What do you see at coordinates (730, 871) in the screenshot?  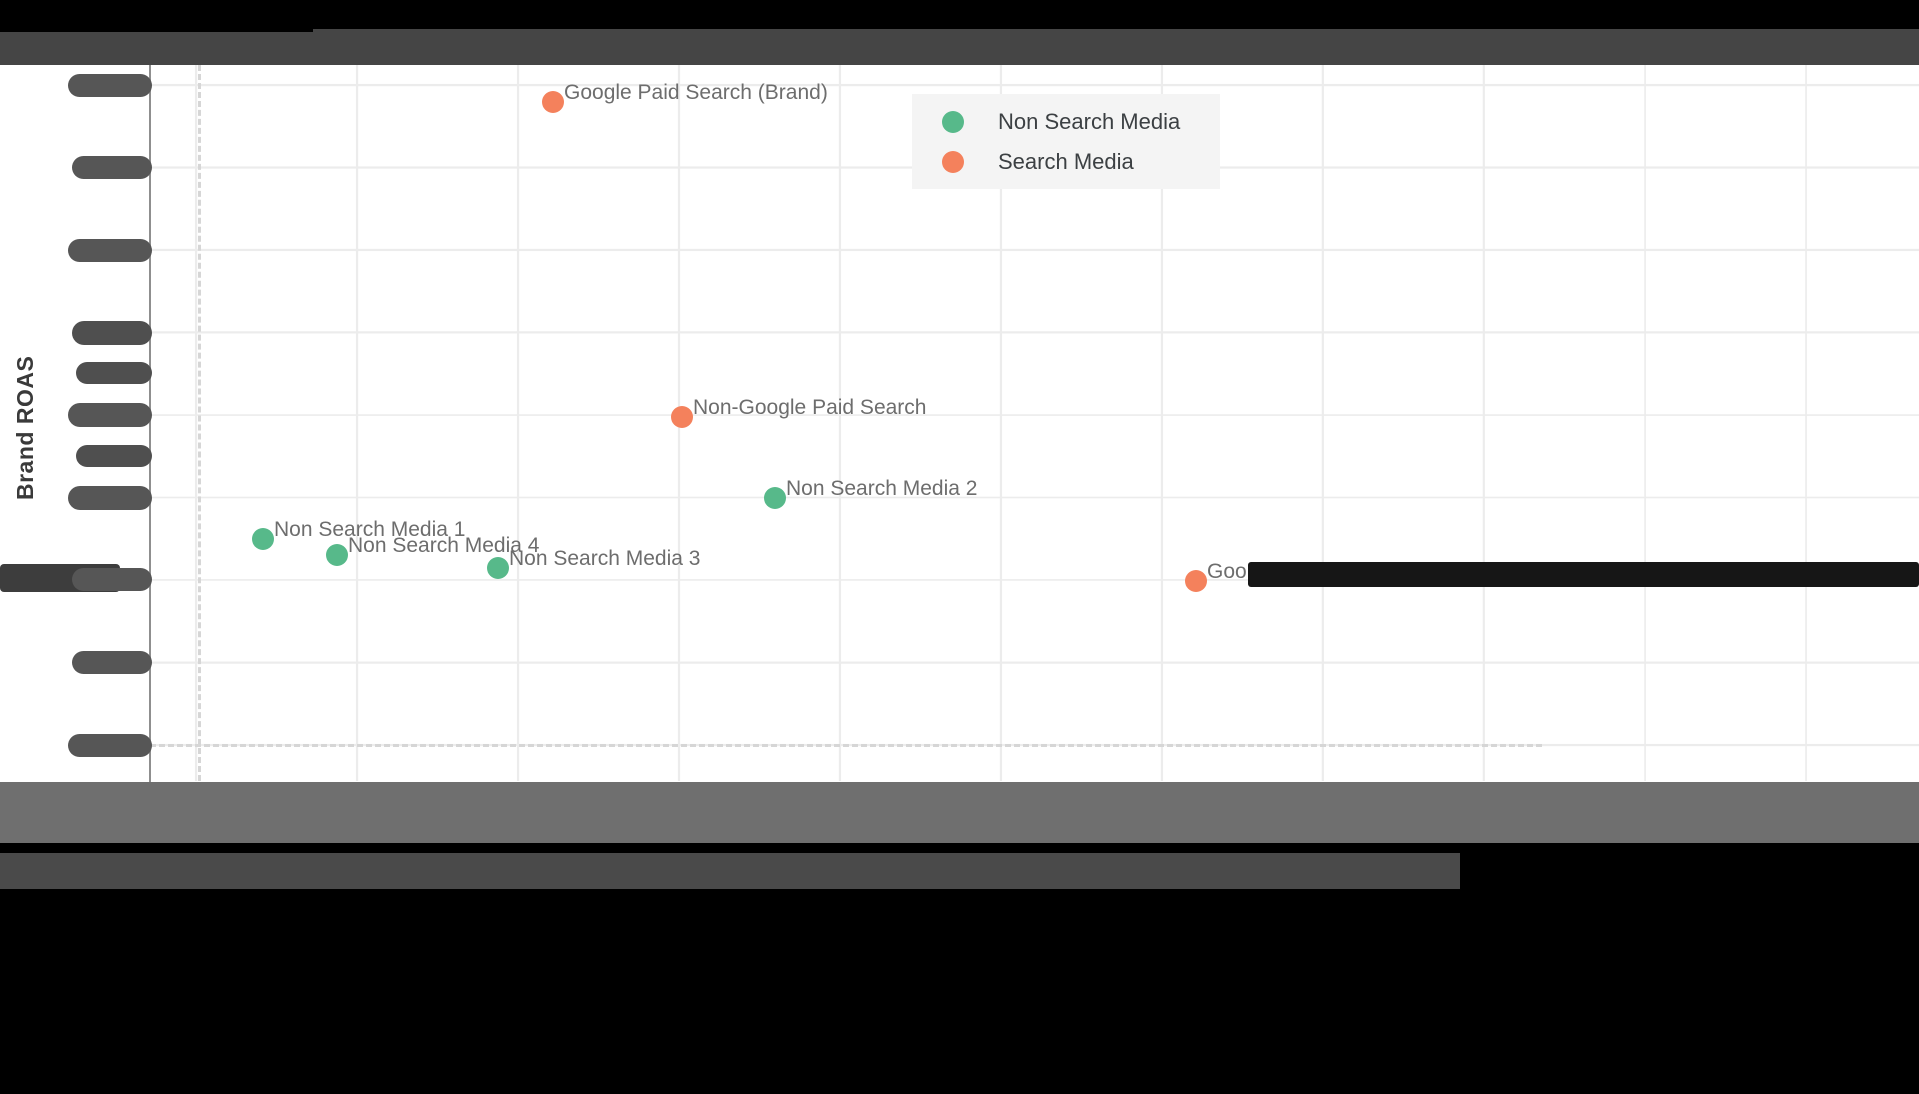 I see `x-axis-title-redaction` at bounding box center [730, 871].